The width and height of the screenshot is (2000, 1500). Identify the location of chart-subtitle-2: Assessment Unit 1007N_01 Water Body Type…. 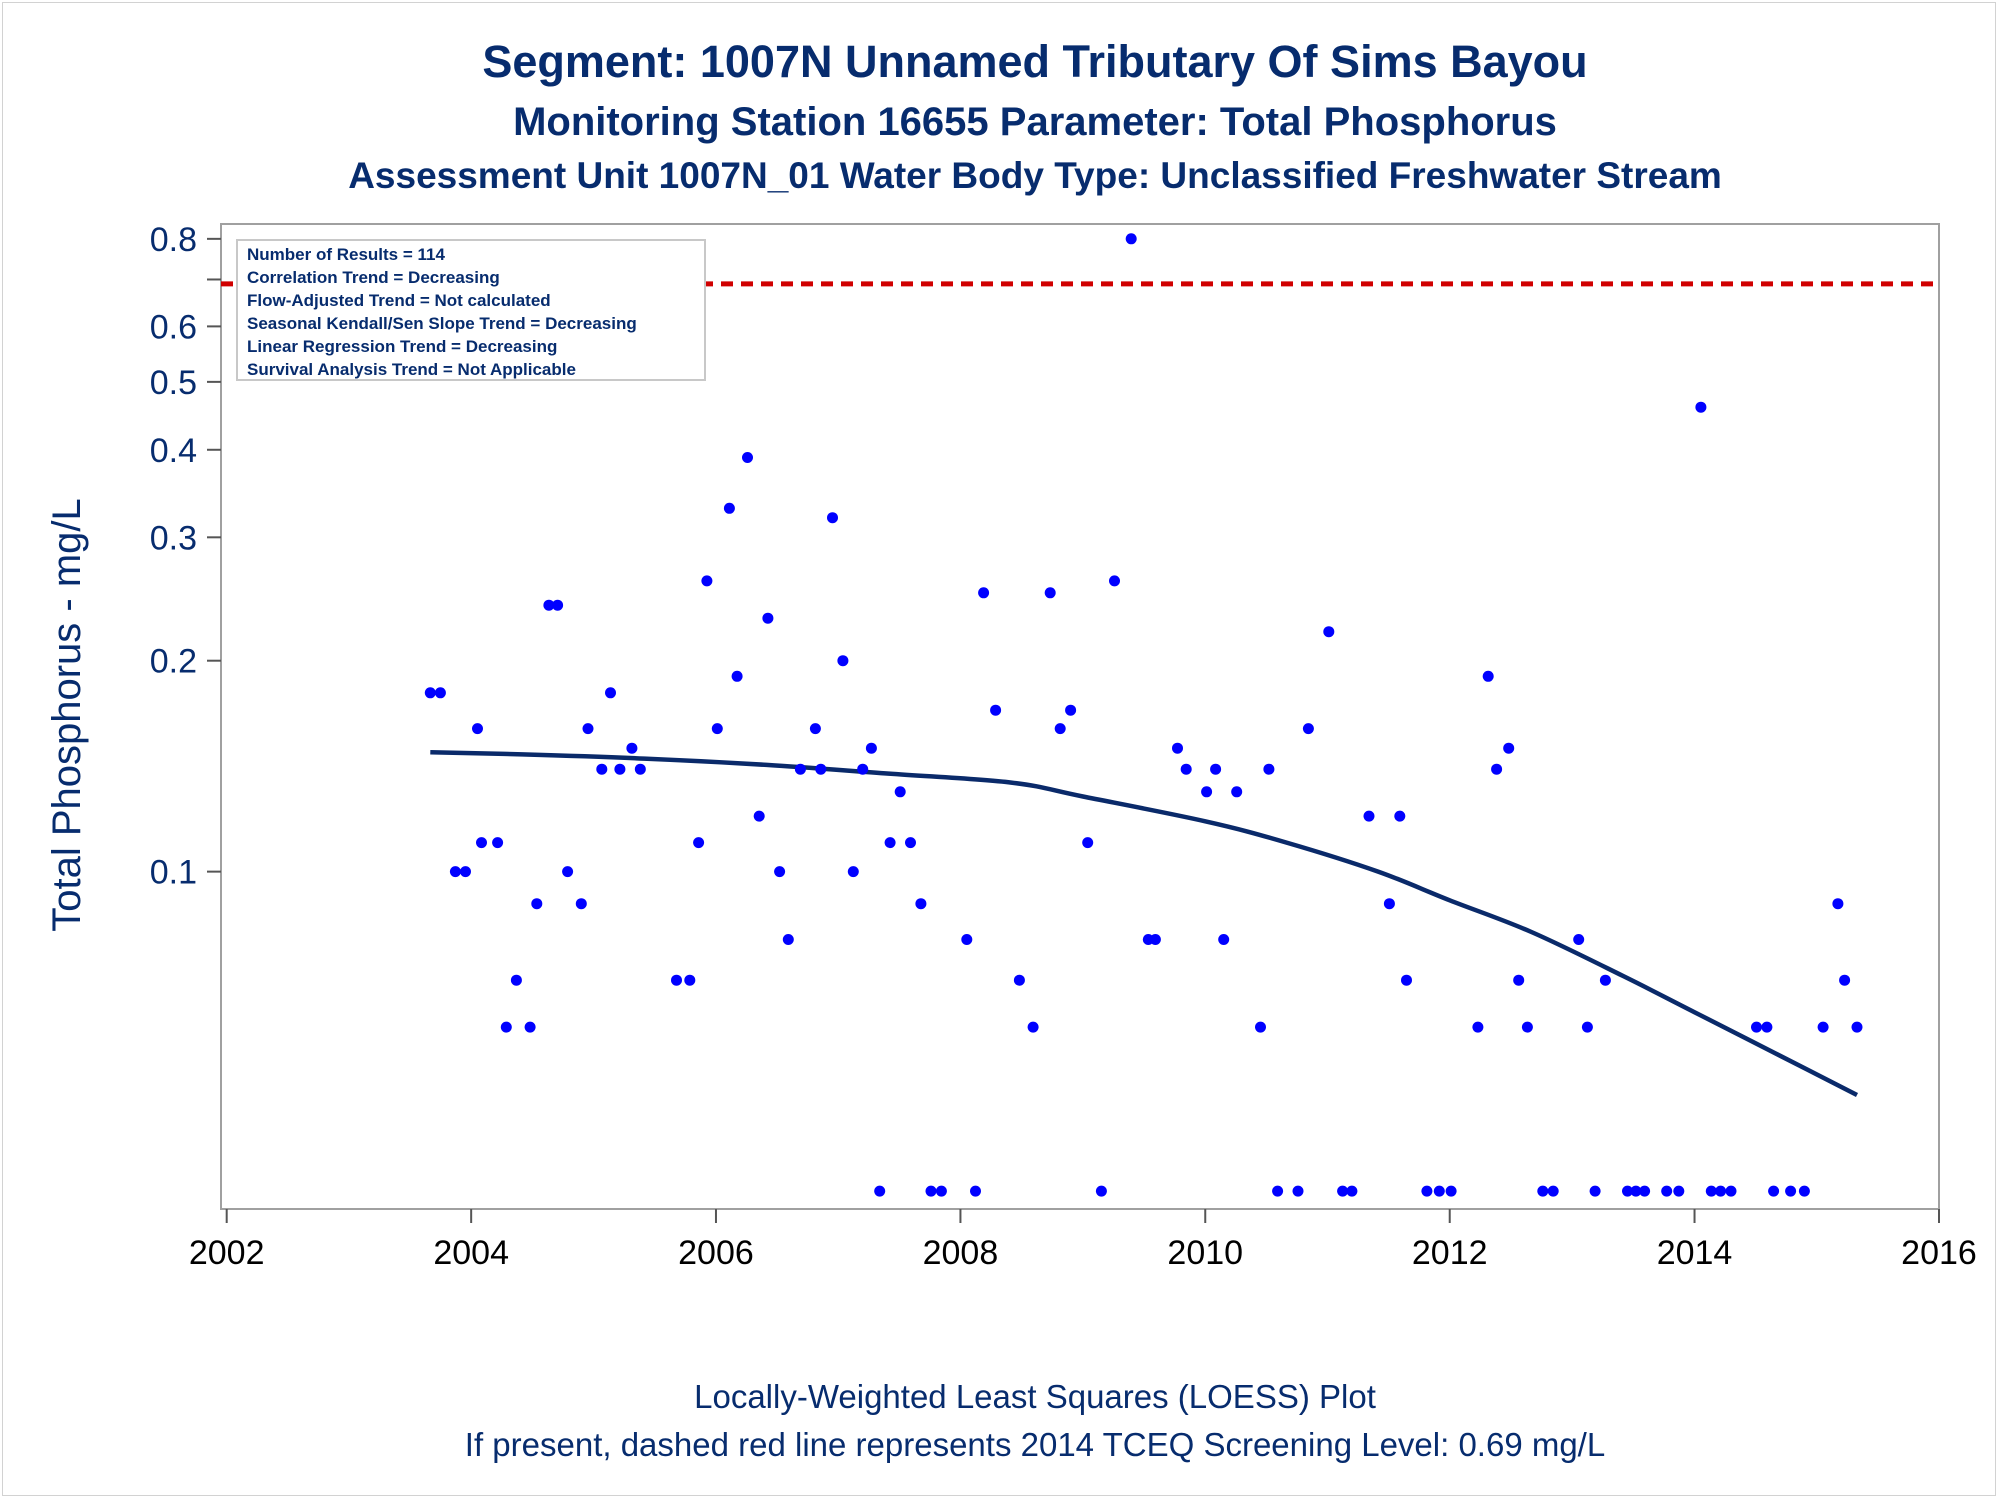
(1035, 175).